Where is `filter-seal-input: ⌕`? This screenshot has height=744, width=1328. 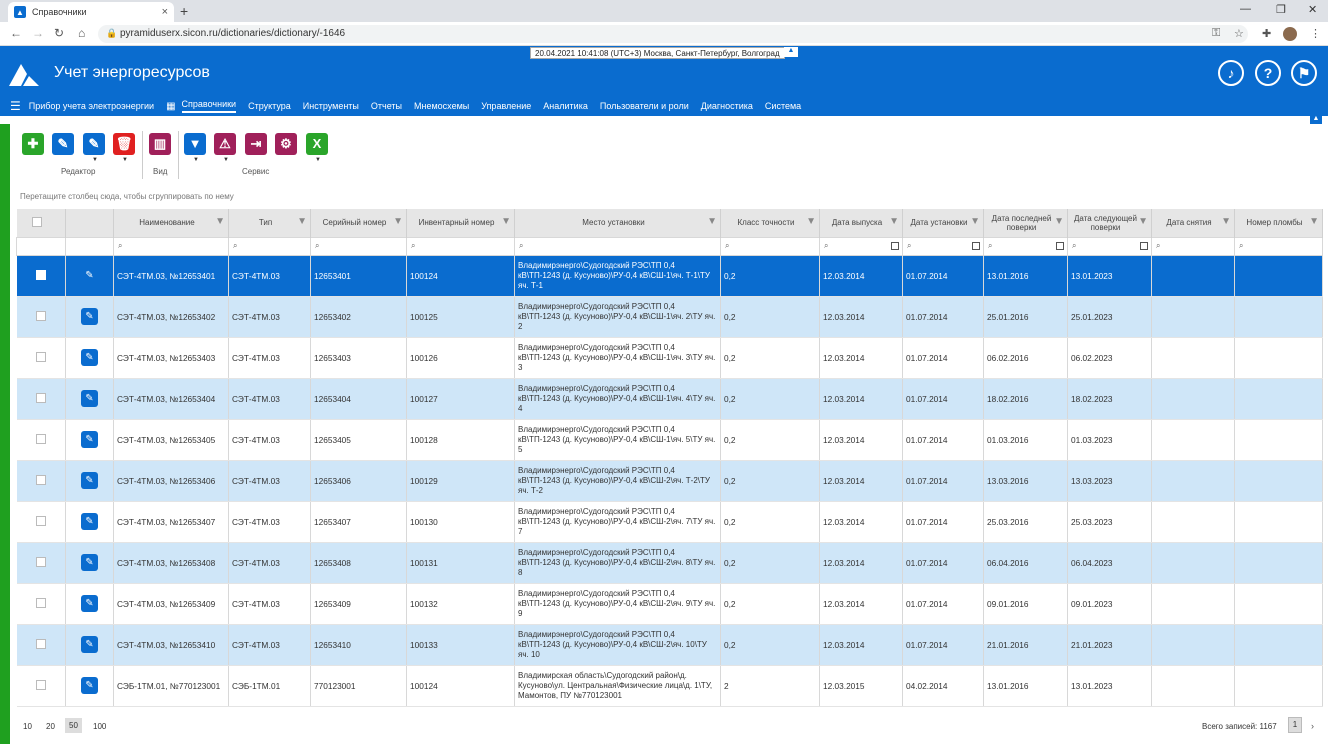
filter-seal-input: ⌕ is located at coordinates (1278, 246).